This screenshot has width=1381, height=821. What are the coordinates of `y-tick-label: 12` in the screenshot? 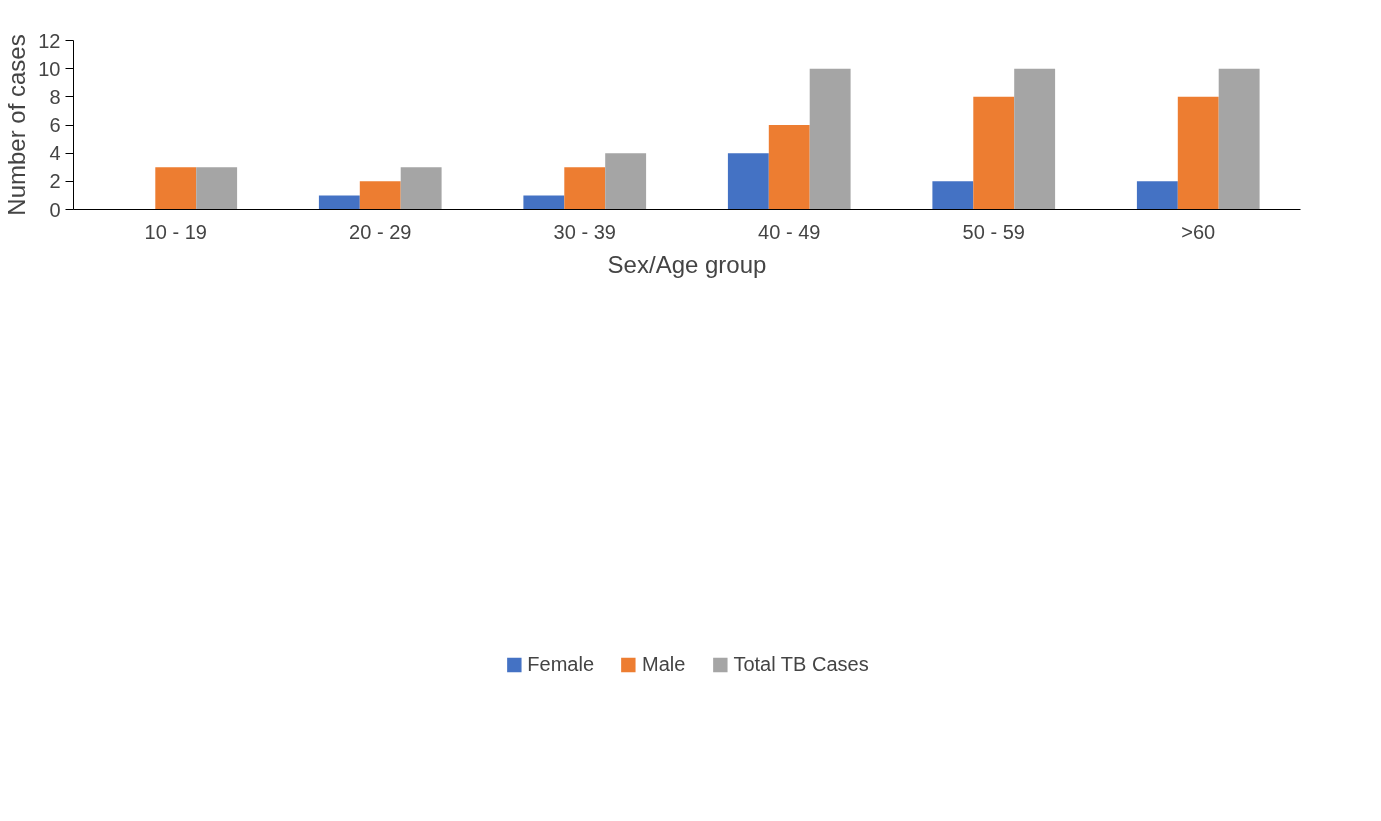 It's located at (49, 40).